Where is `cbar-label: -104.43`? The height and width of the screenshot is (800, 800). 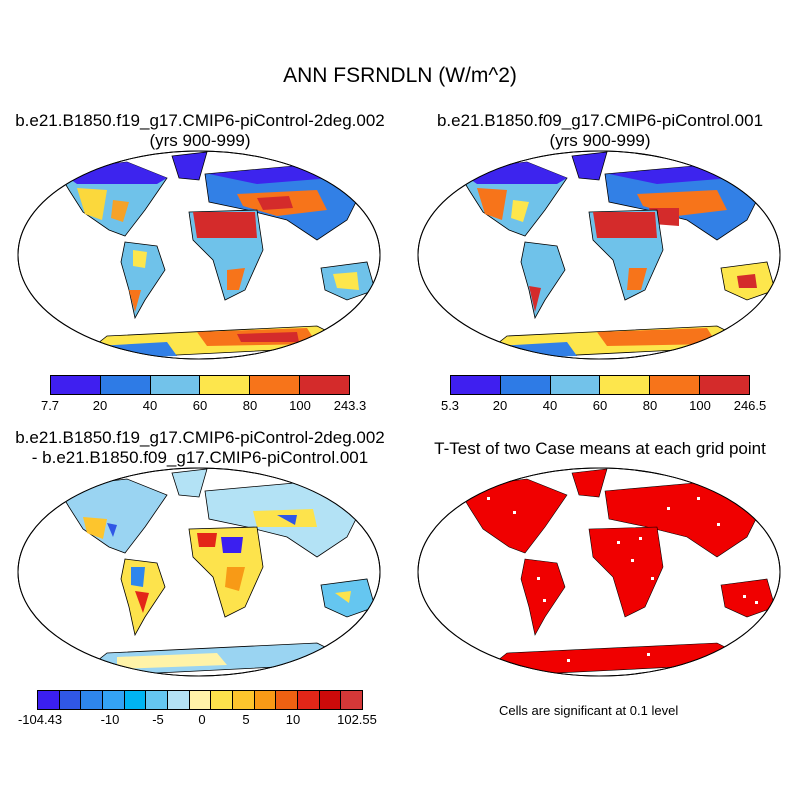 cbar-label: -104.43 is located at coordinates (40, 719).